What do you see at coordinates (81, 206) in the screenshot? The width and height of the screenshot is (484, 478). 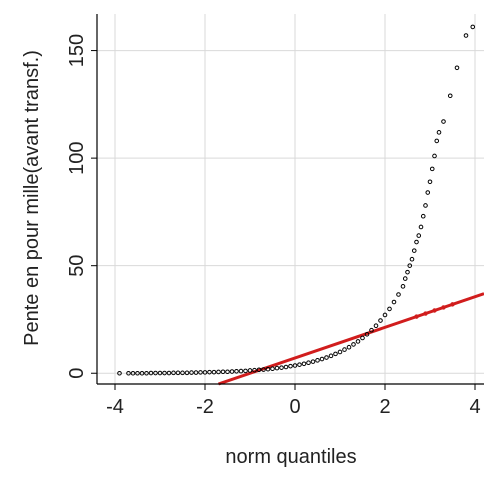 I see `y-tick-labels: 0 50 100 150` at bounding box center [81, 206].